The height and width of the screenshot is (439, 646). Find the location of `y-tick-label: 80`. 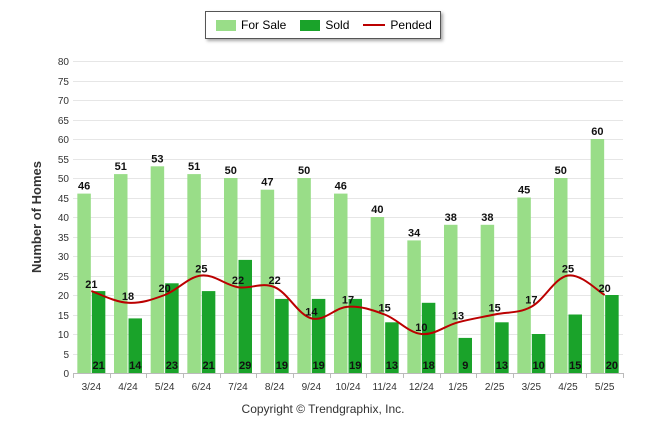

y-tick-label: 80 is located at coordinates (64, 62).